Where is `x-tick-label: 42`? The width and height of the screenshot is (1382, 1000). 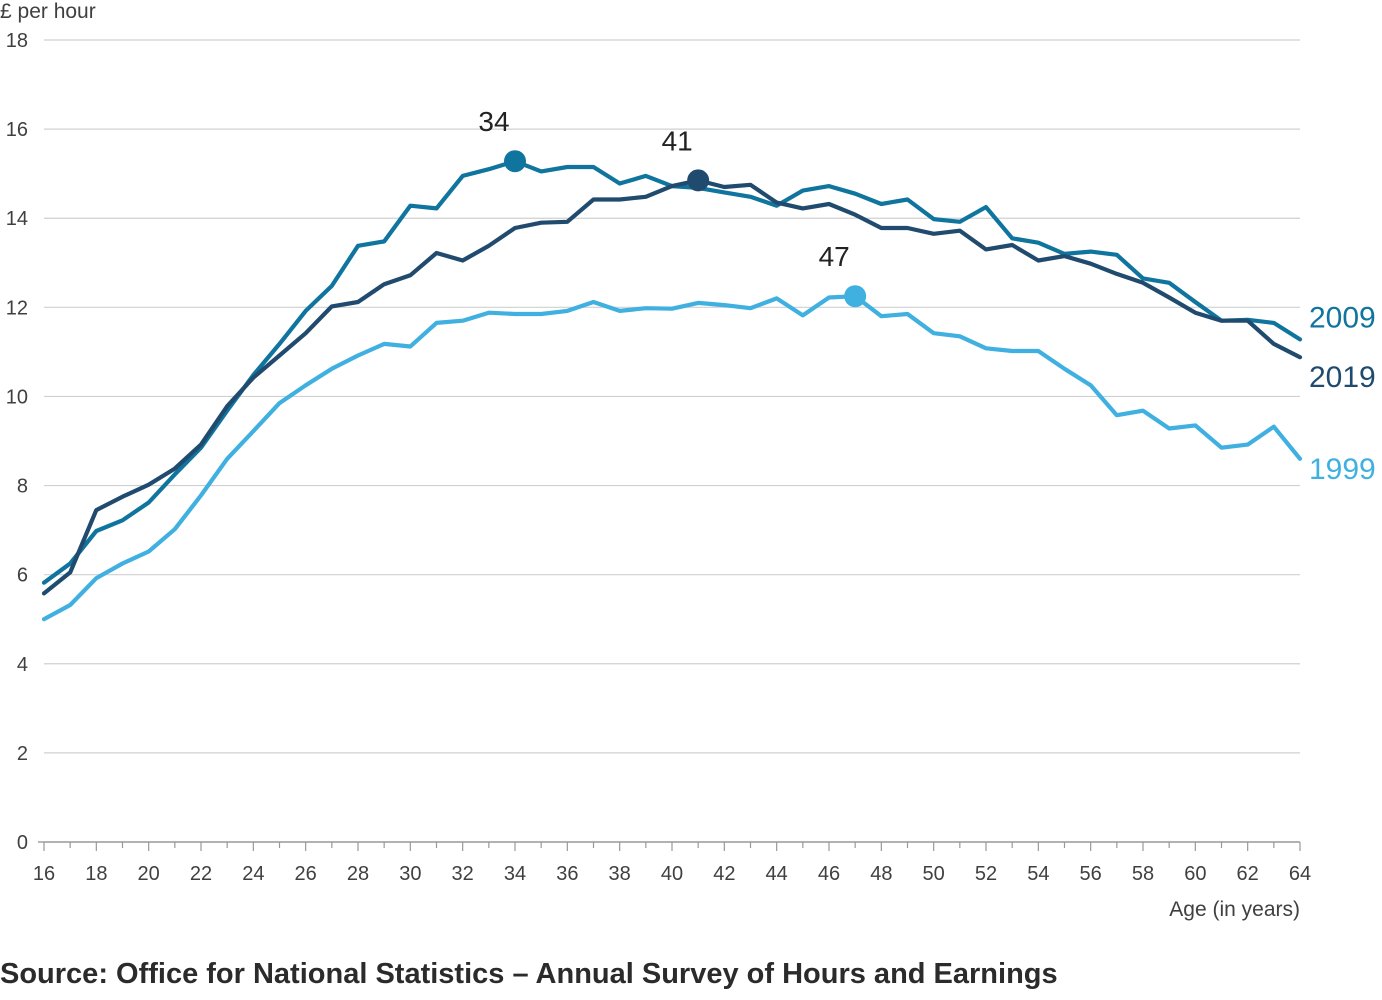
x-tick-label: 42 is located at coordinates (724, 874).